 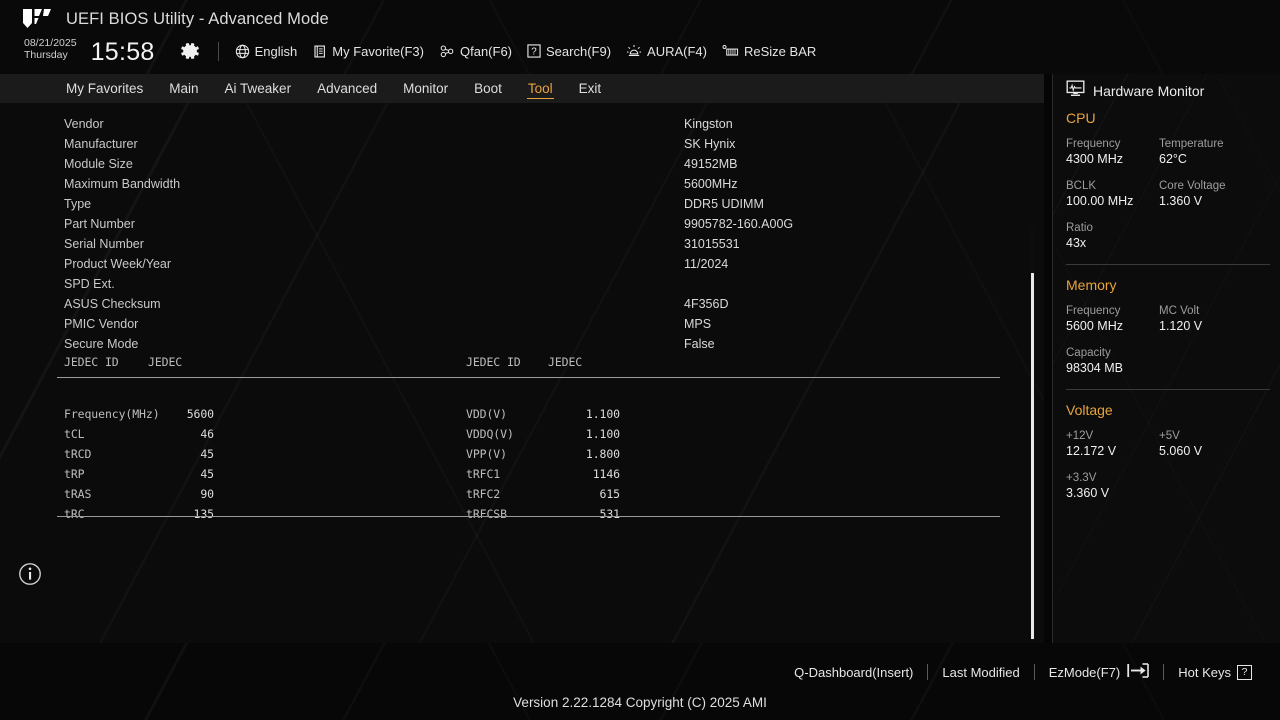 What do you see at coordinates (522, 207) in the screenshot?
I see `spd-row: Type DDR5 UDIMM` at bounding box center [522, 207].